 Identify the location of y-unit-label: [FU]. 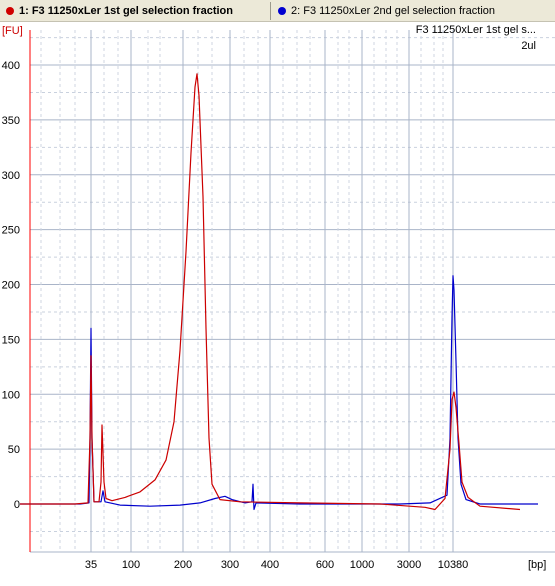
(12, 31).